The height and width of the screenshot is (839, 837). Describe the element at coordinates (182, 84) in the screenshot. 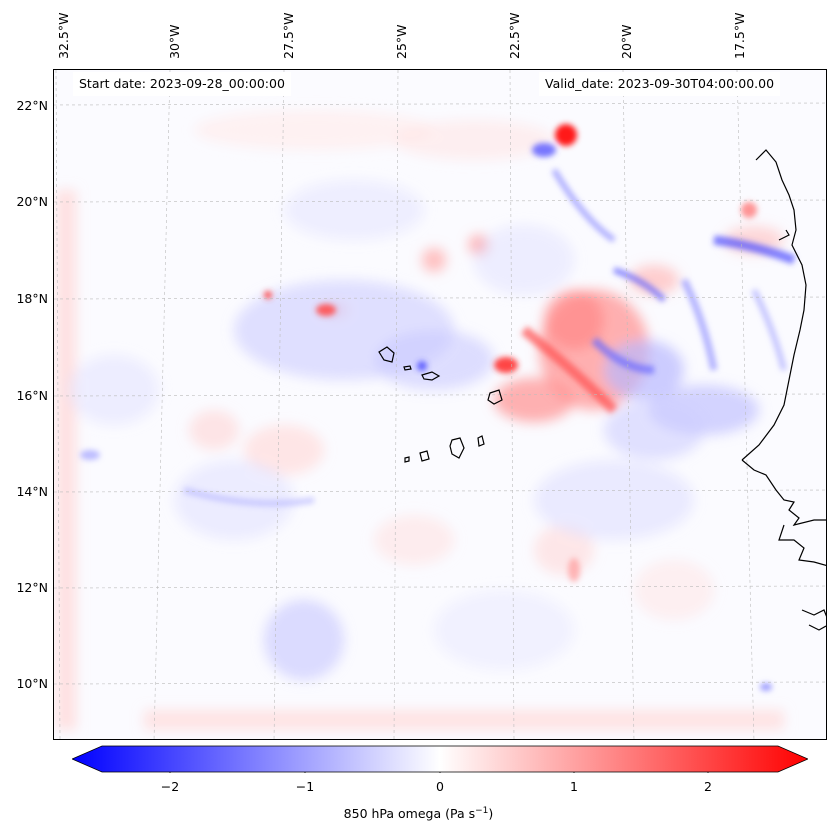

I see `start-date-label: Start date: 2023-09-28_00:00:00` at that location.